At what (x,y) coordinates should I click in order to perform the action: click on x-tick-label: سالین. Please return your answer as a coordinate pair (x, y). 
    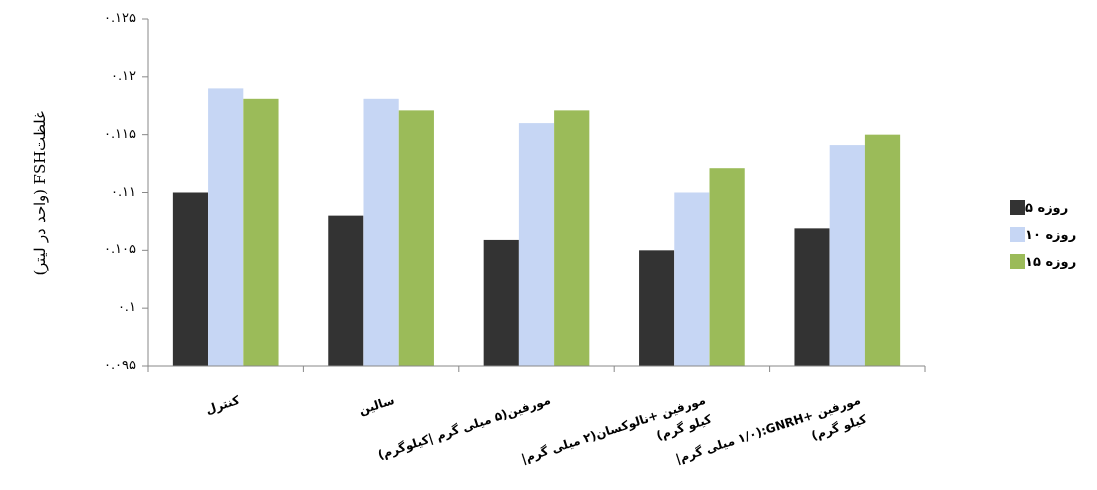
    Looking at the image, I should click on (377, 405).